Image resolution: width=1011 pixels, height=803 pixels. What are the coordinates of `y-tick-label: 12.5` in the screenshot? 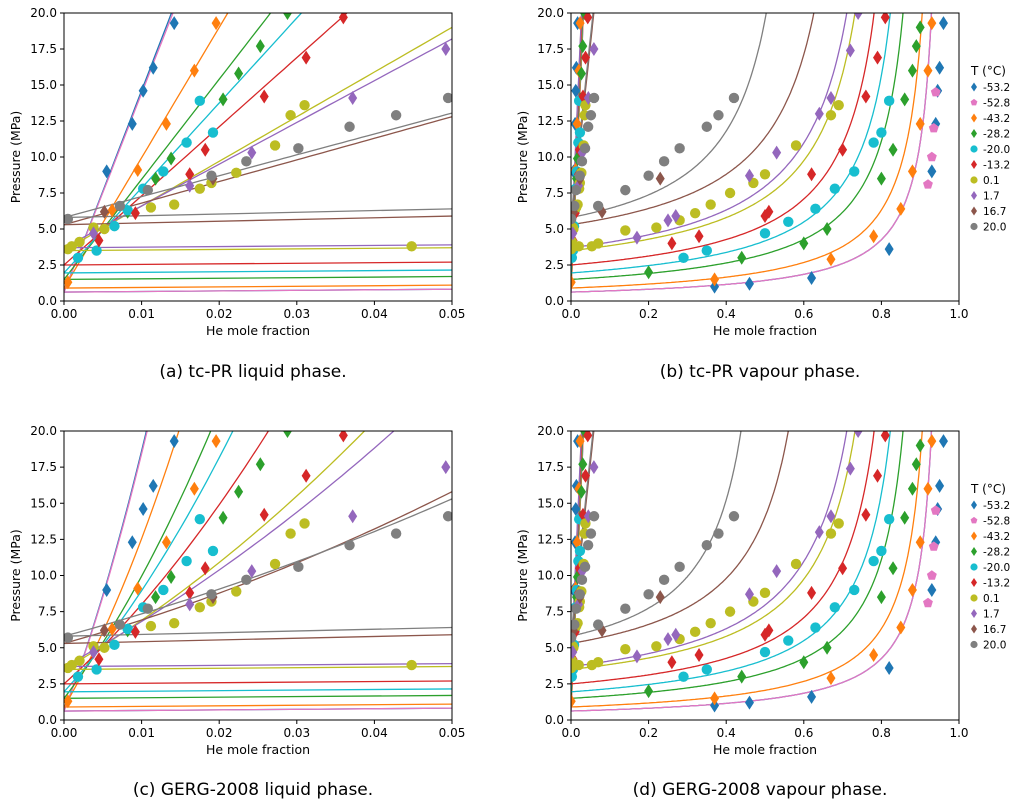 It's located at (43, 539).